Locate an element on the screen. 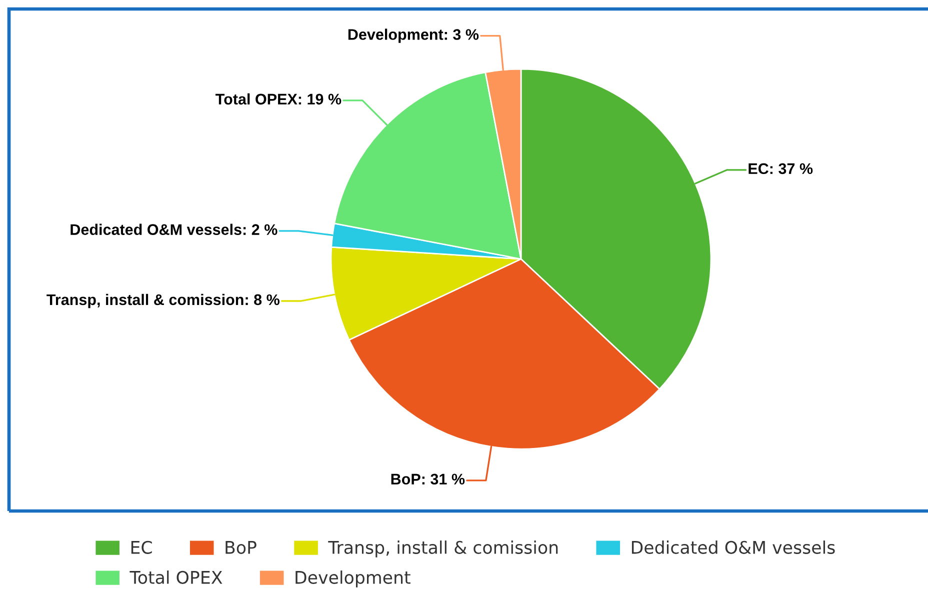  data-label: Total OPEX: 19 % is located at coordinates (279, 99).